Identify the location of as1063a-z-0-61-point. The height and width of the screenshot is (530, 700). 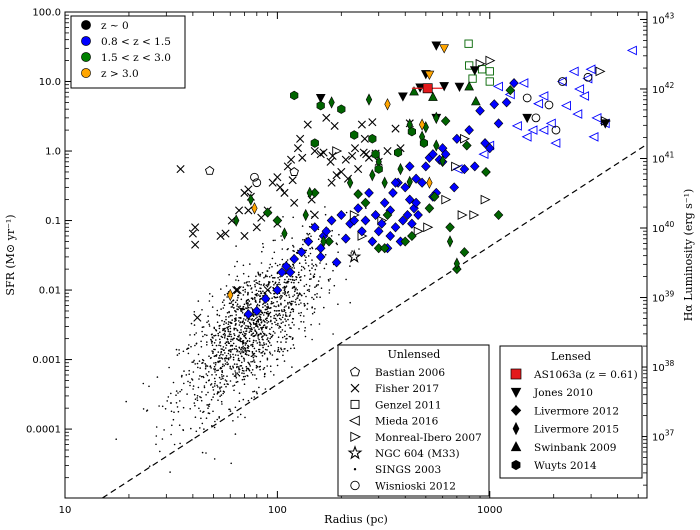
(427, 88).